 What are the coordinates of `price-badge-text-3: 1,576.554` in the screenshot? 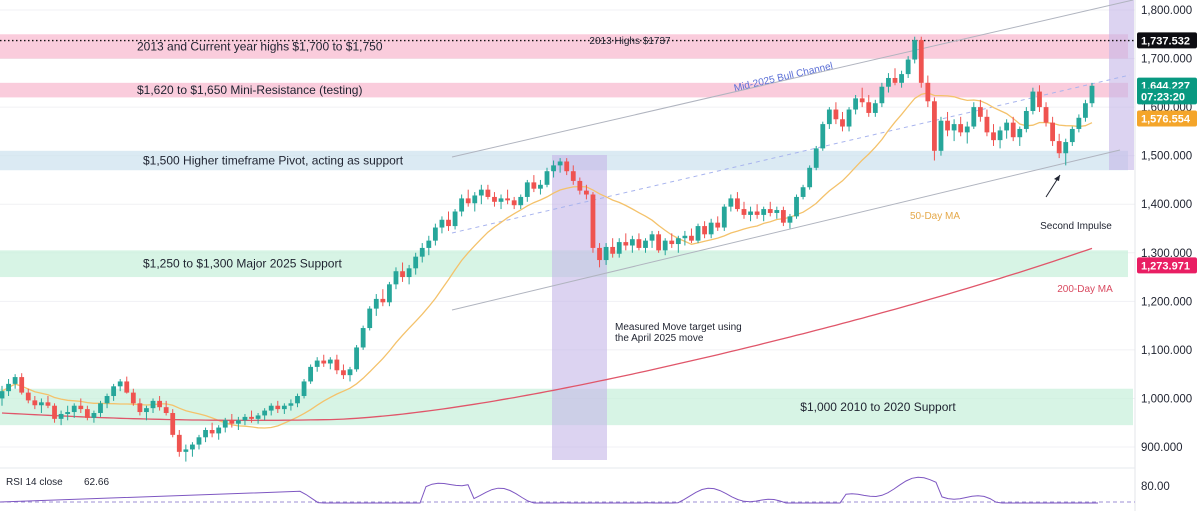 It's located at (1166, 119).